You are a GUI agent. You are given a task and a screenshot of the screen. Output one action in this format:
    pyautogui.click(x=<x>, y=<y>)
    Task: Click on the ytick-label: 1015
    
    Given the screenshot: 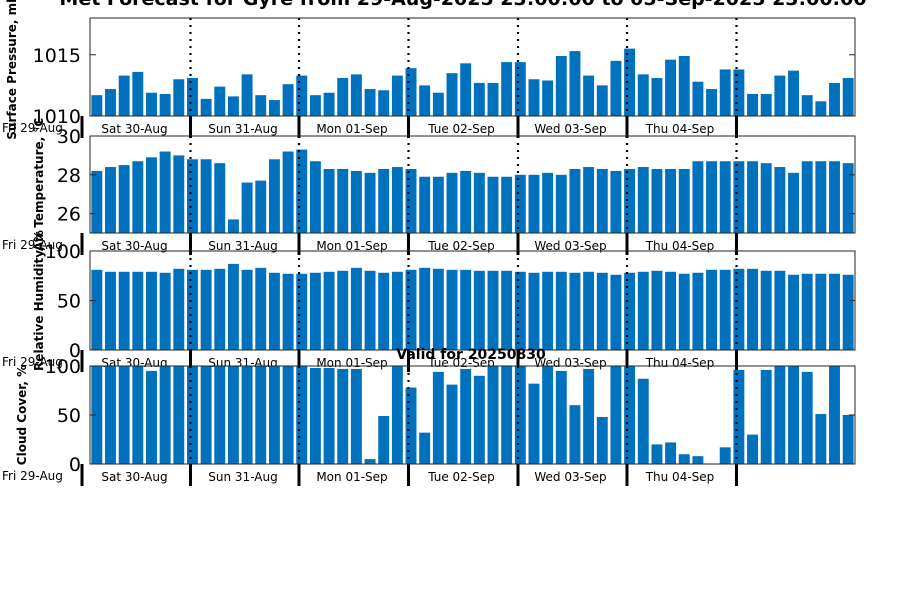 What is the action you would take?
    pyautogui.click(x=57, y=56)
    